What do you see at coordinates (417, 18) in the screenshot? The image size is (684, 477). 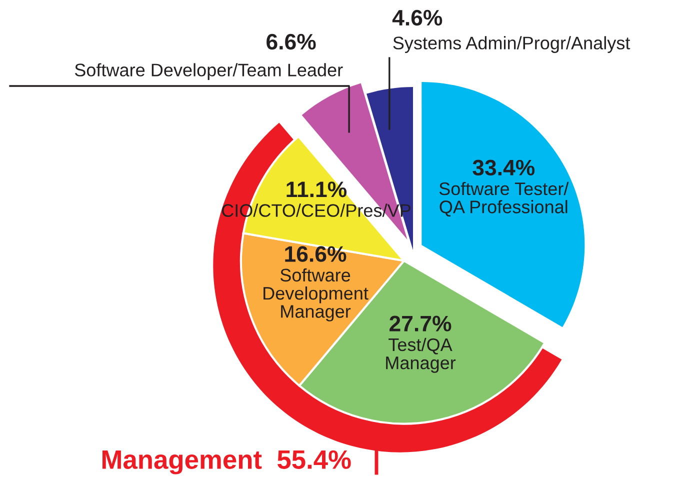 I see `data-label: 4.6%` at bounding box center [417, 18].